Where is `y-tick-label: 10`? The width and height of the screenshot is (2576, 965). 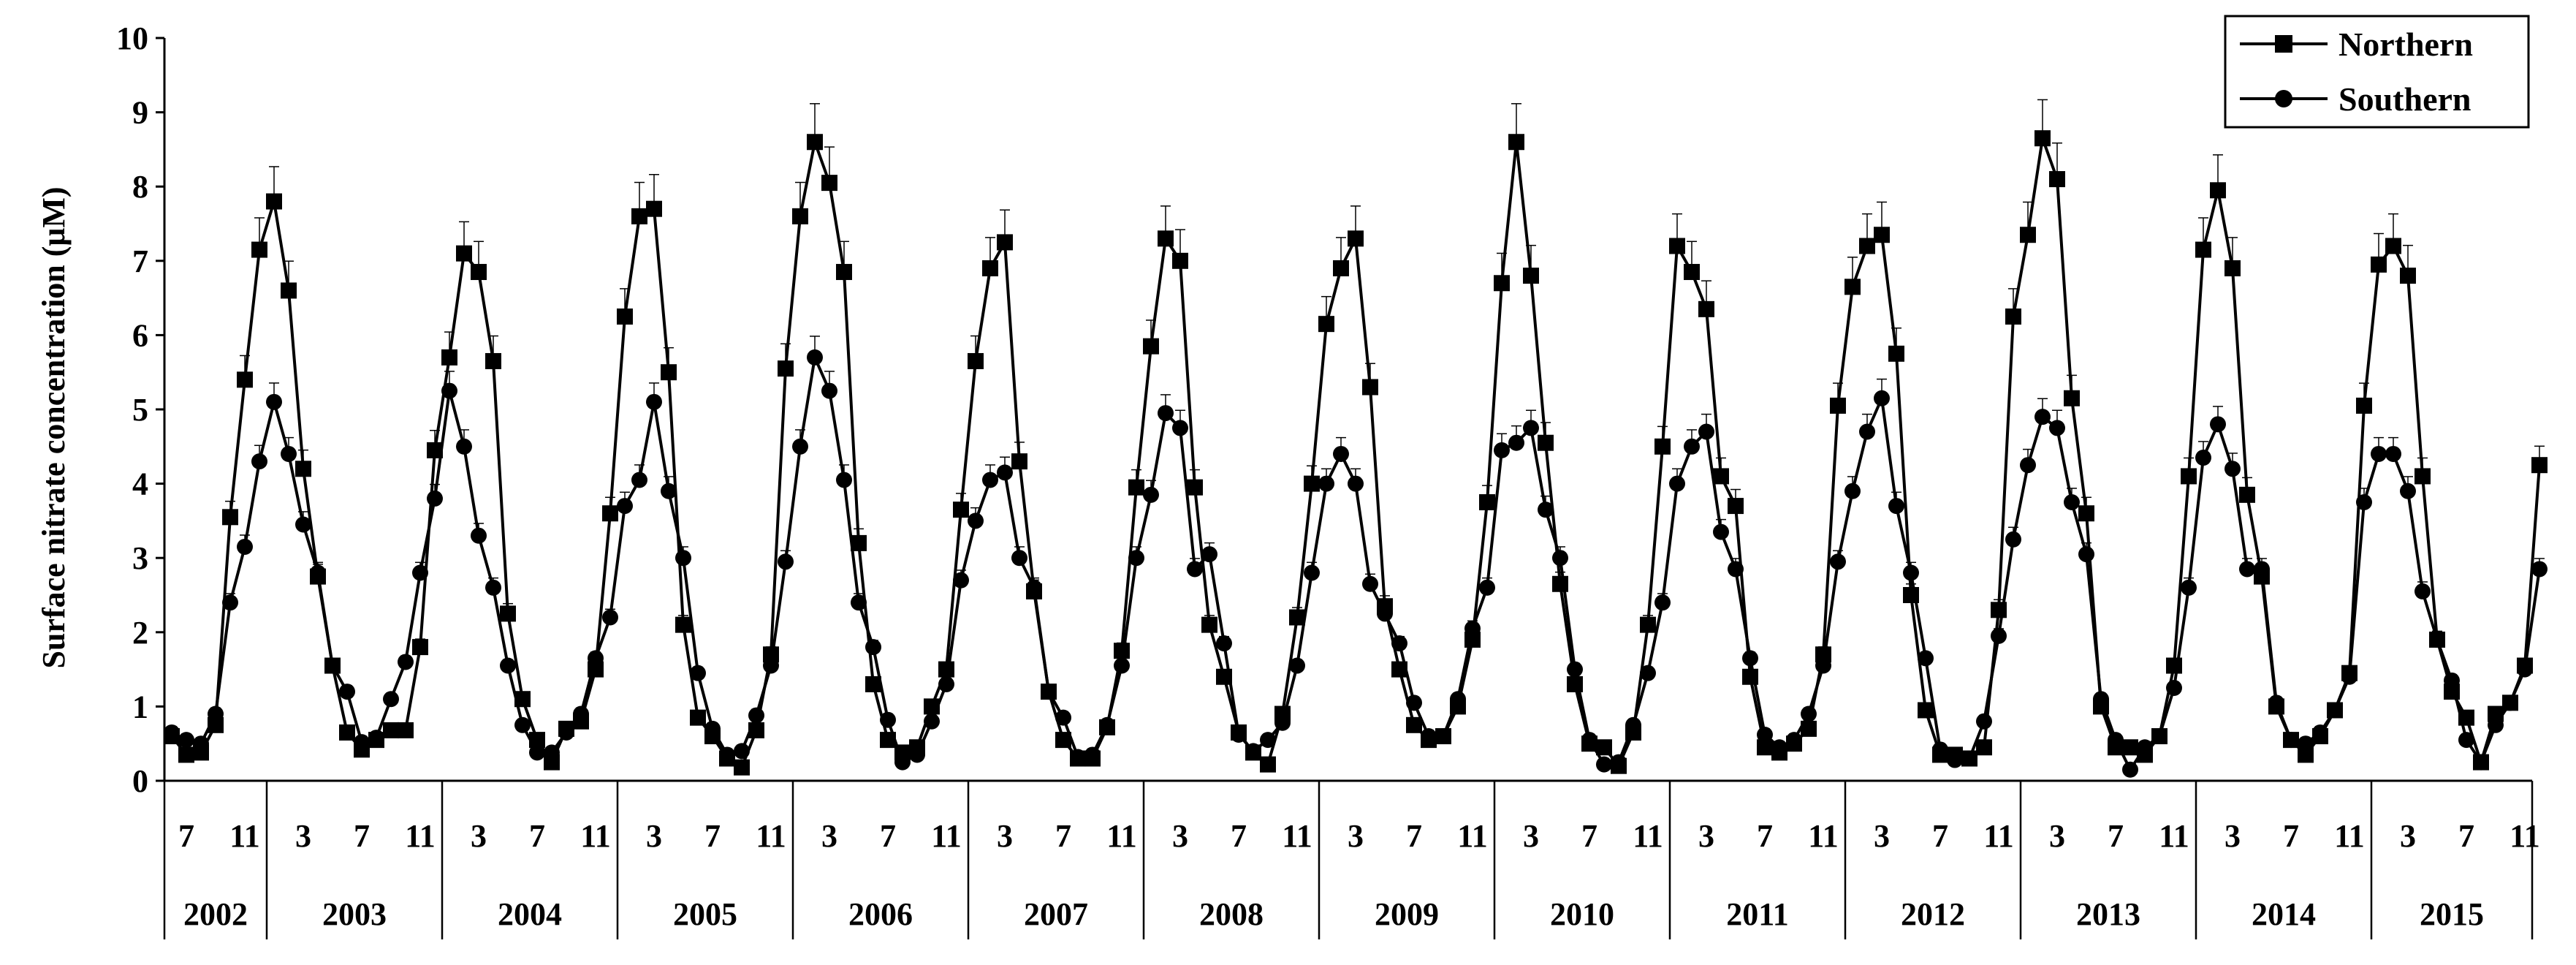 y-tick-label: 10 is located at coordinates (132, 38).